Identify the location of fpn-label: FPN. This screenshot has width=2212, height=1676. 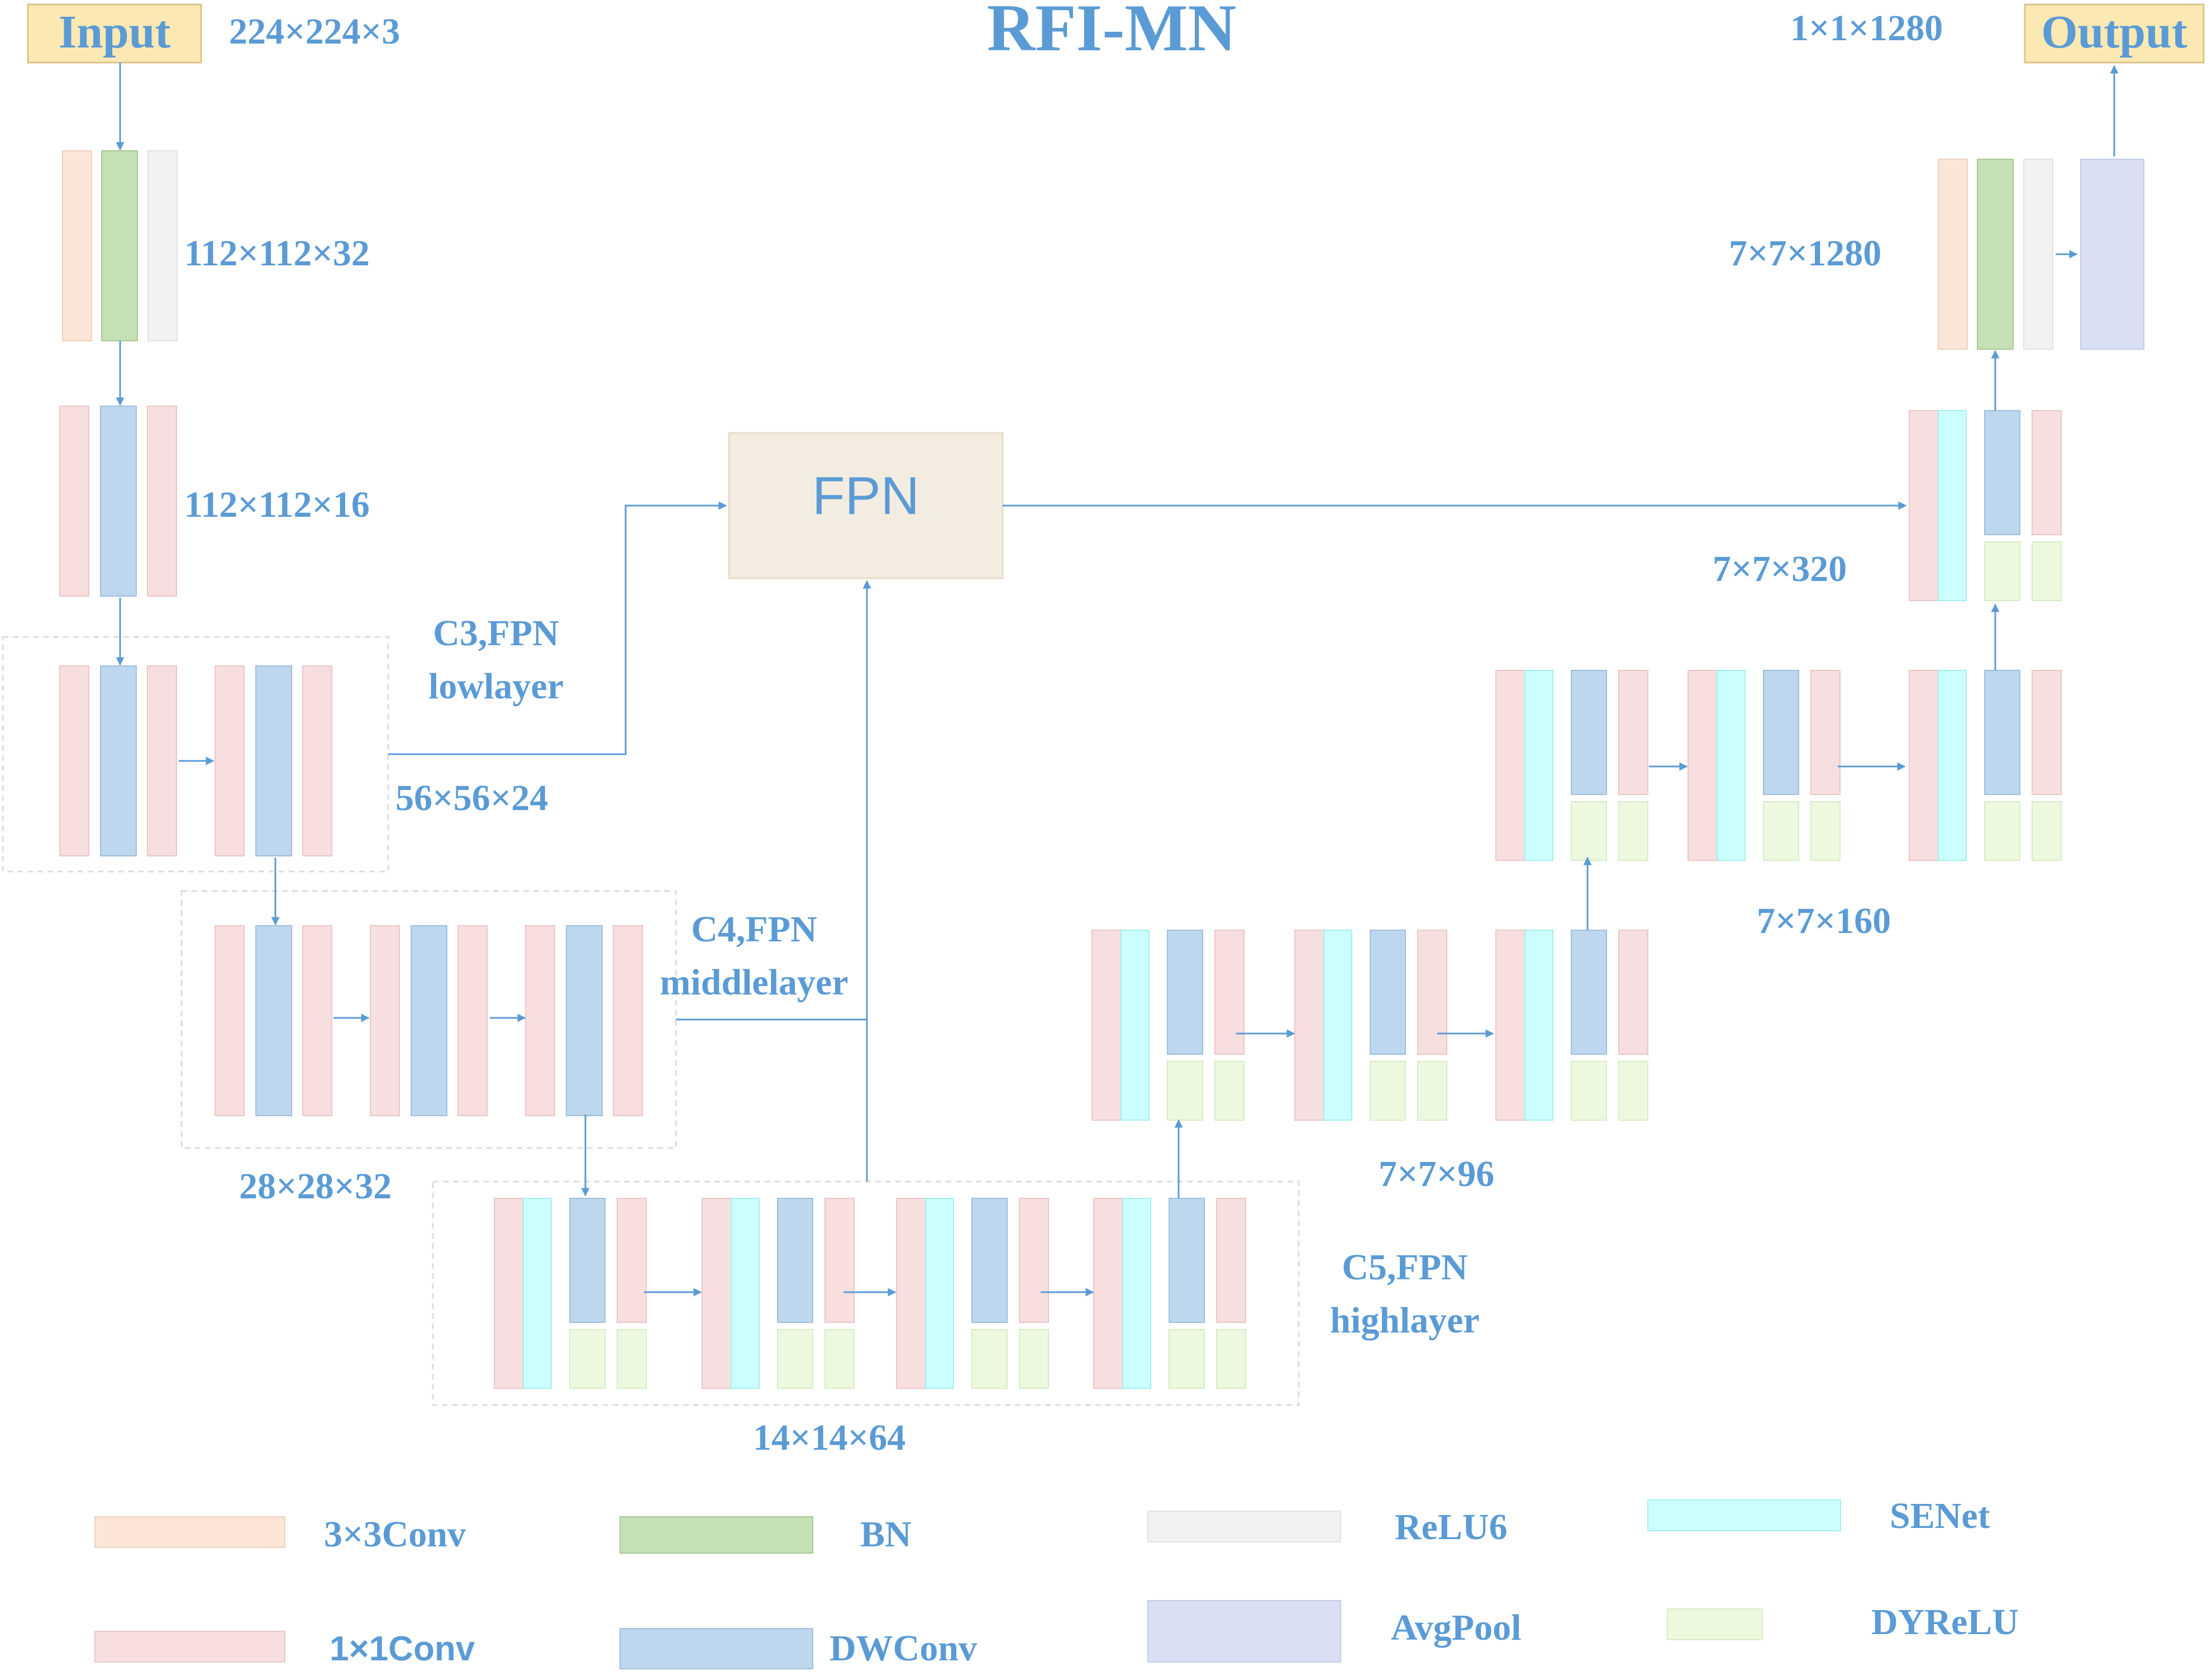
(866, 496).